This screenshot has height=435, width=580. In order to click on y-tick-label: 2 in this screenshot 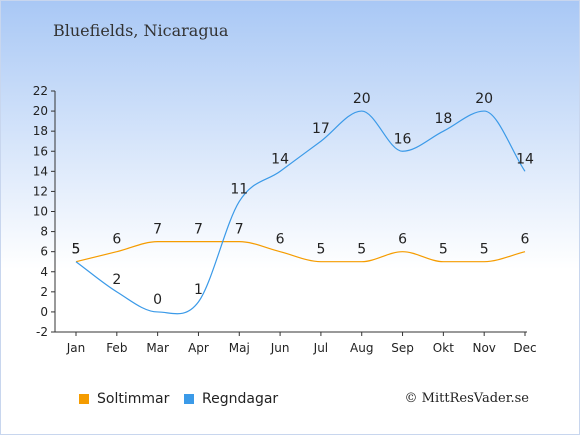, I will do `click(44, 292)`.